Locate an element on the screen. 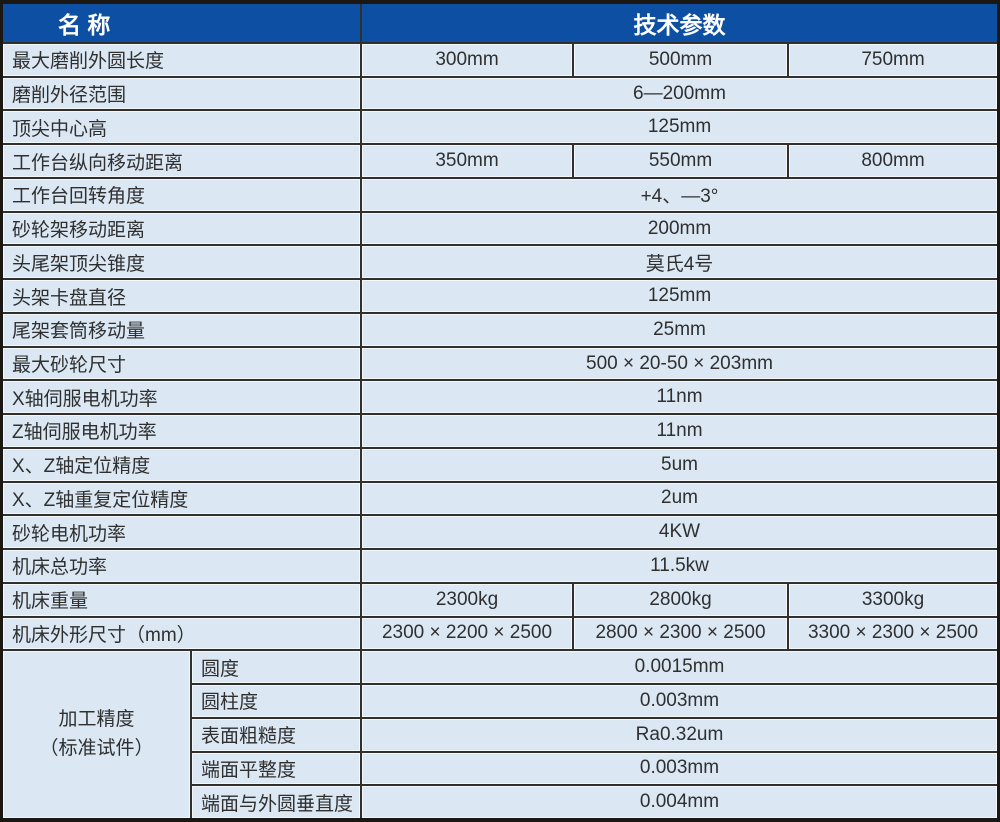 Image resolution: width=1000 pixels, height=822 pixels. spec-row-label: 头架卡盘直径 is located at coordinates (181, 296).